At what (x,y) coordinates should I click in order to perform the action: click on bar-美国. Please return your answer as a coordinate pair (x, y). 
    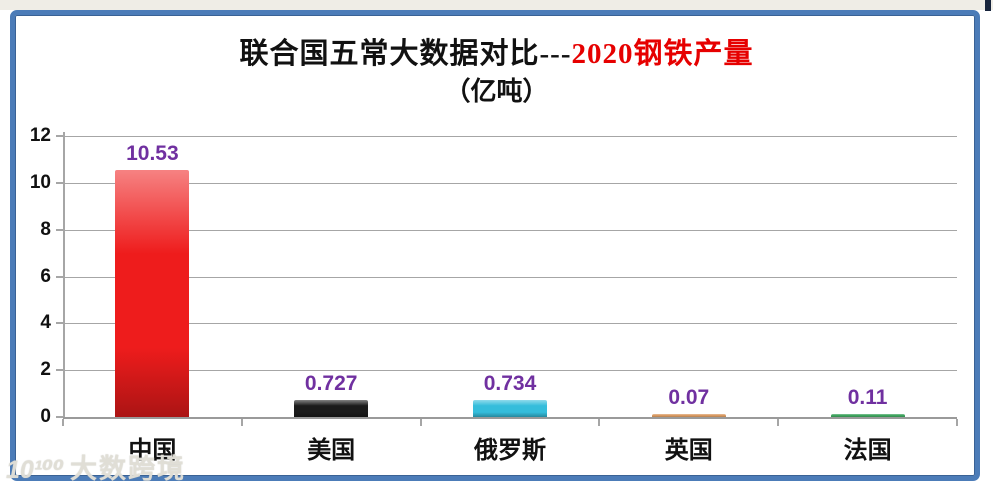
    Looking at the image, I should click on (331, 408).